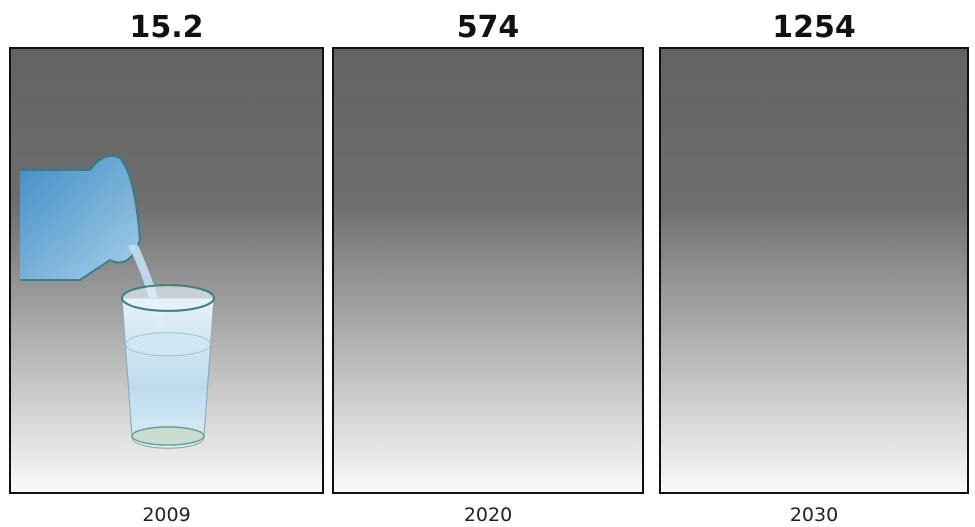 The image size is (975, 527). What do you see at coordinates (814, 27) in the screenshot?
I see `value-label: 1254` at bounding box center [814, 27].